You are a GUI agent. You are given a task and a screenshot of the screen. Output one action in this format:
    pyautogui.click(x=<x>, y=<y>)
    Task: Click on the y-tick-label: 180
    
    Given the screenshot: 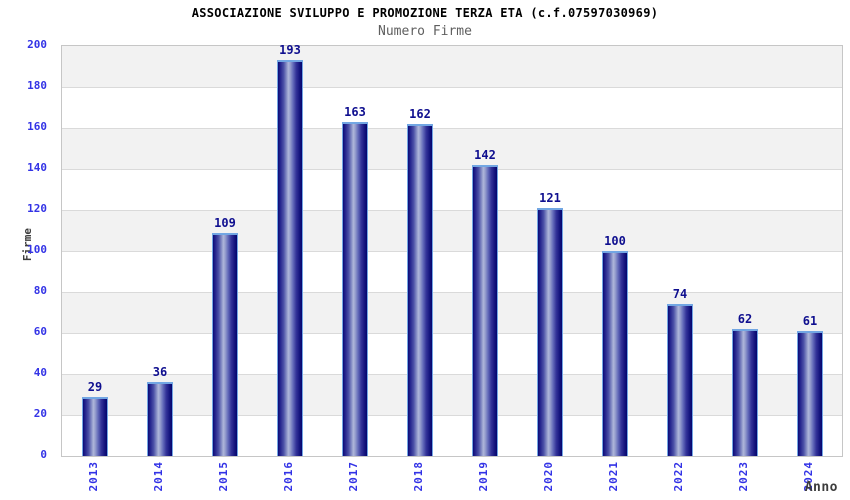 What is the action you would take?
    pyautogui.click(x=37, y=85)
    